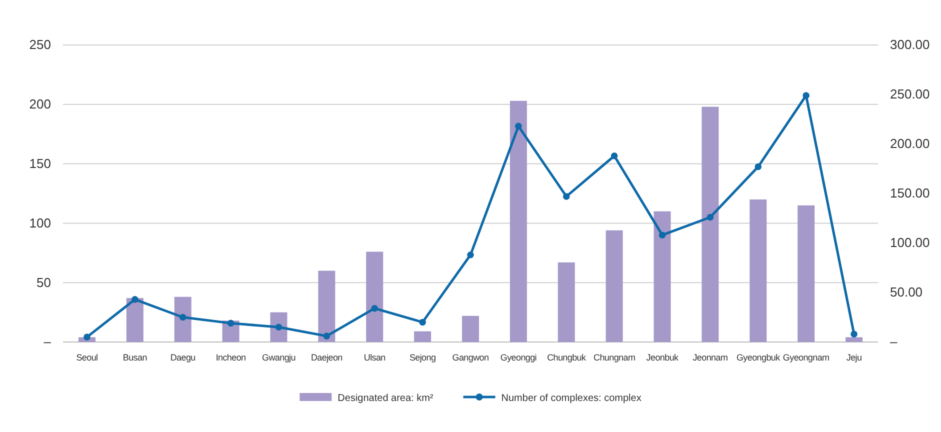 The width and height of the screenshot is (941, 432). Describe the element at coordinates (894, 342) in the screenshot. I see `y2-tick-label: –` at that location.